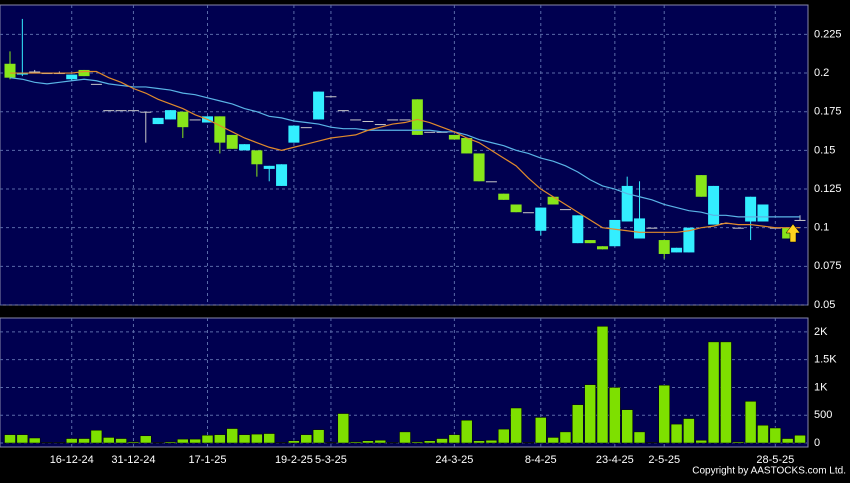 This screenshot has width=850, height=483. I want to click on x-tick-label: 5-3-25, so click(331, 460).